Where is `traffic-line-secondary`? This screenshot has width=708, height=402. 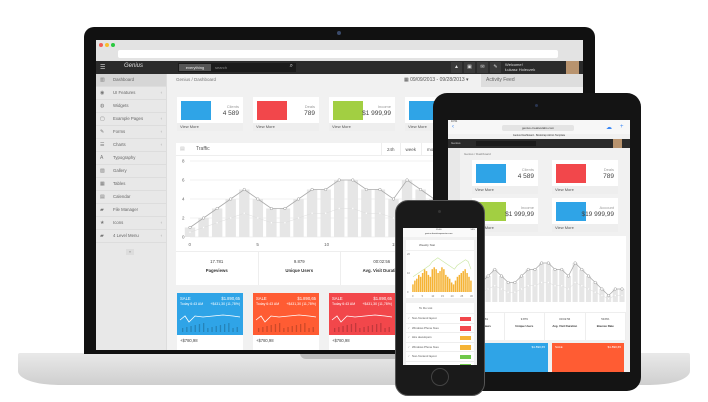 traffic-line-secondary is located at coordinates (544, 291).